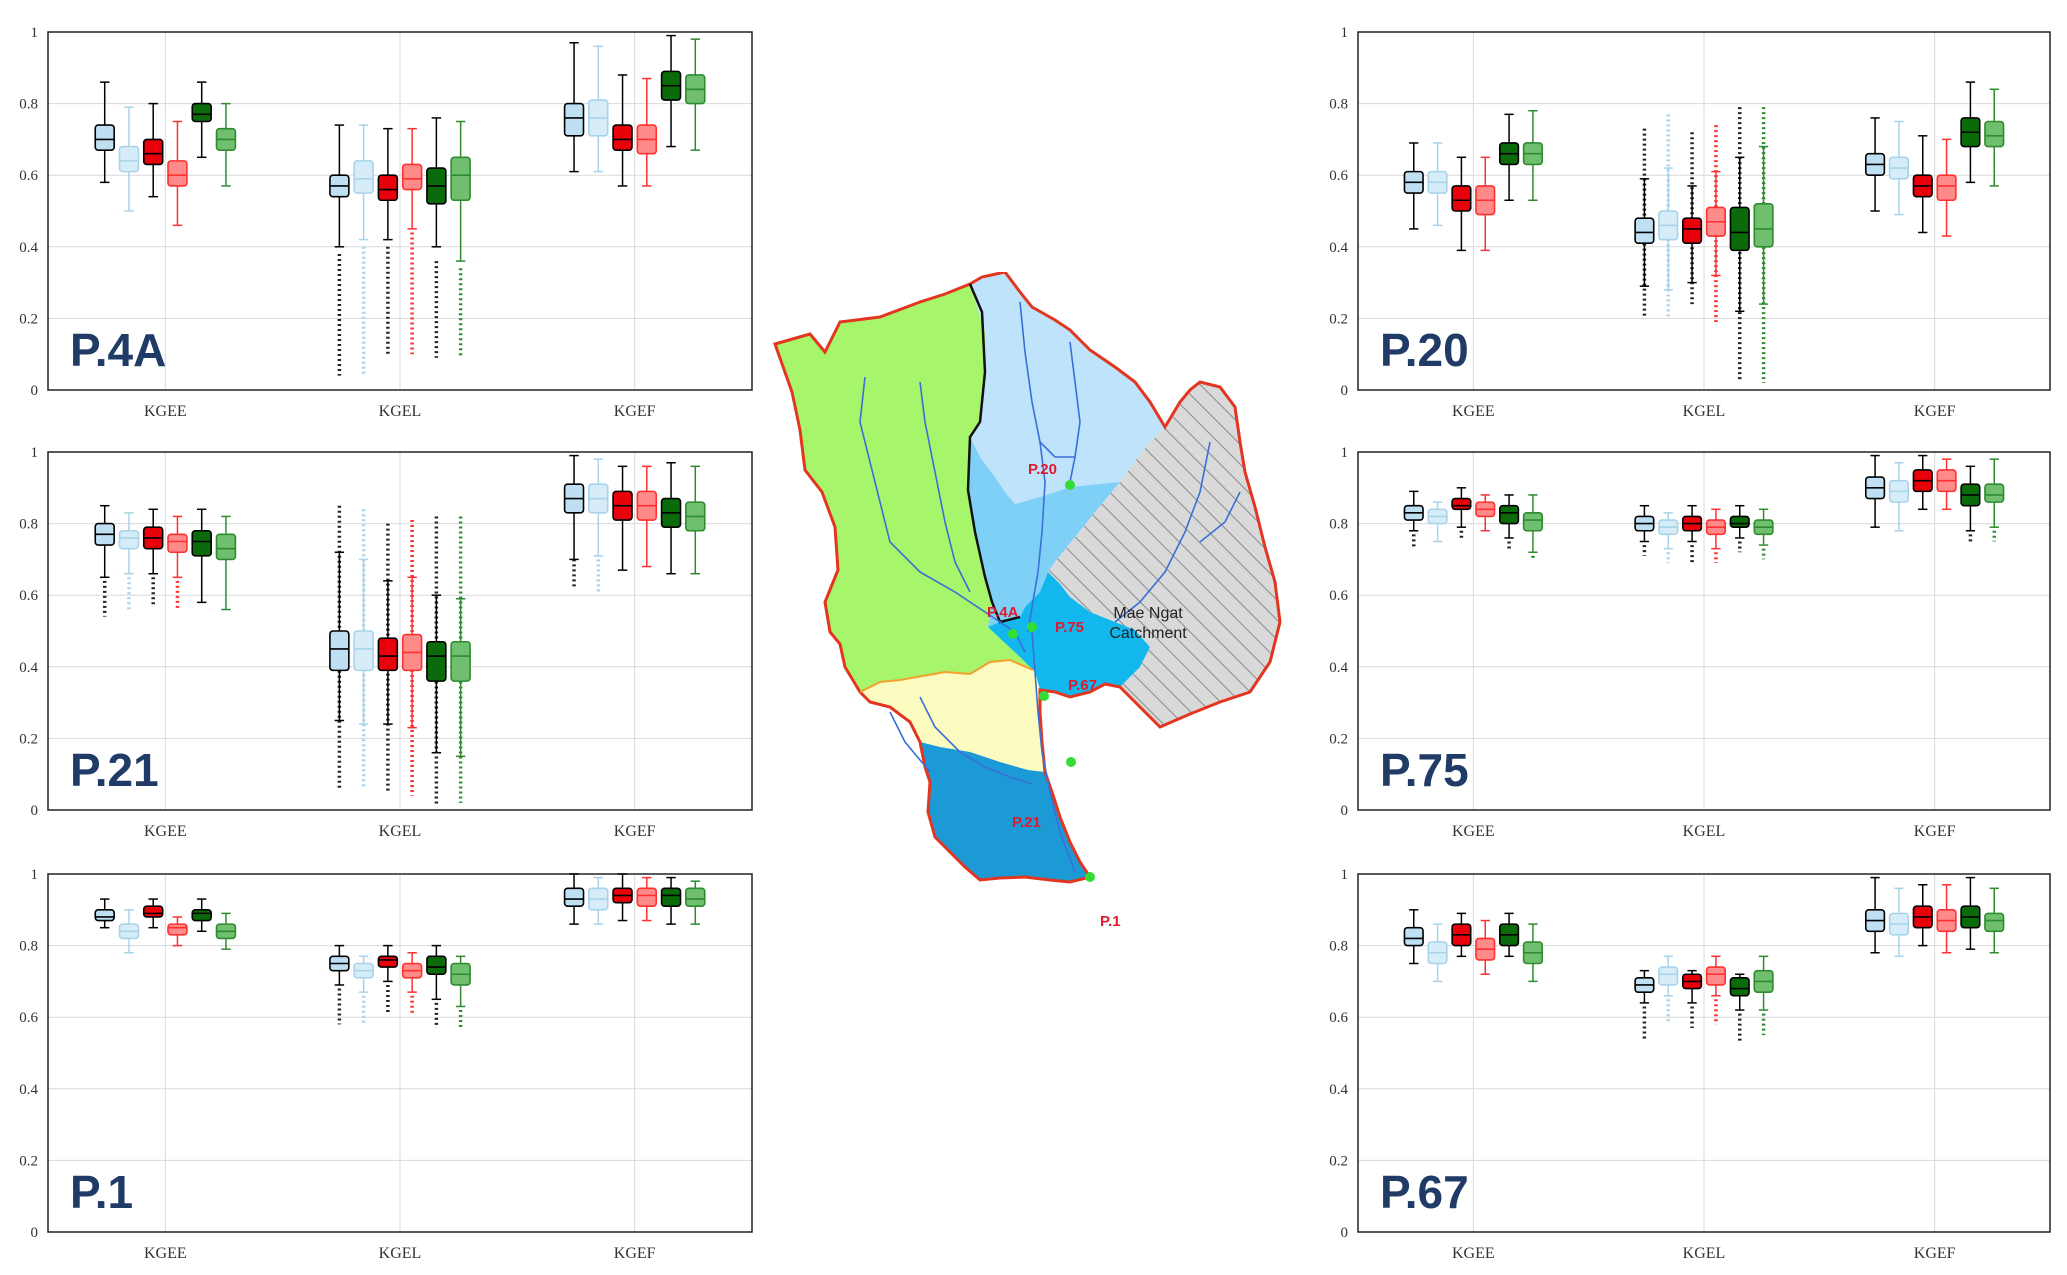 This screenshot has width=2067, height=1275. Describe the element at coordinates (1013, 634) in the screenshot. I see `station-dot-p4a` at that location.